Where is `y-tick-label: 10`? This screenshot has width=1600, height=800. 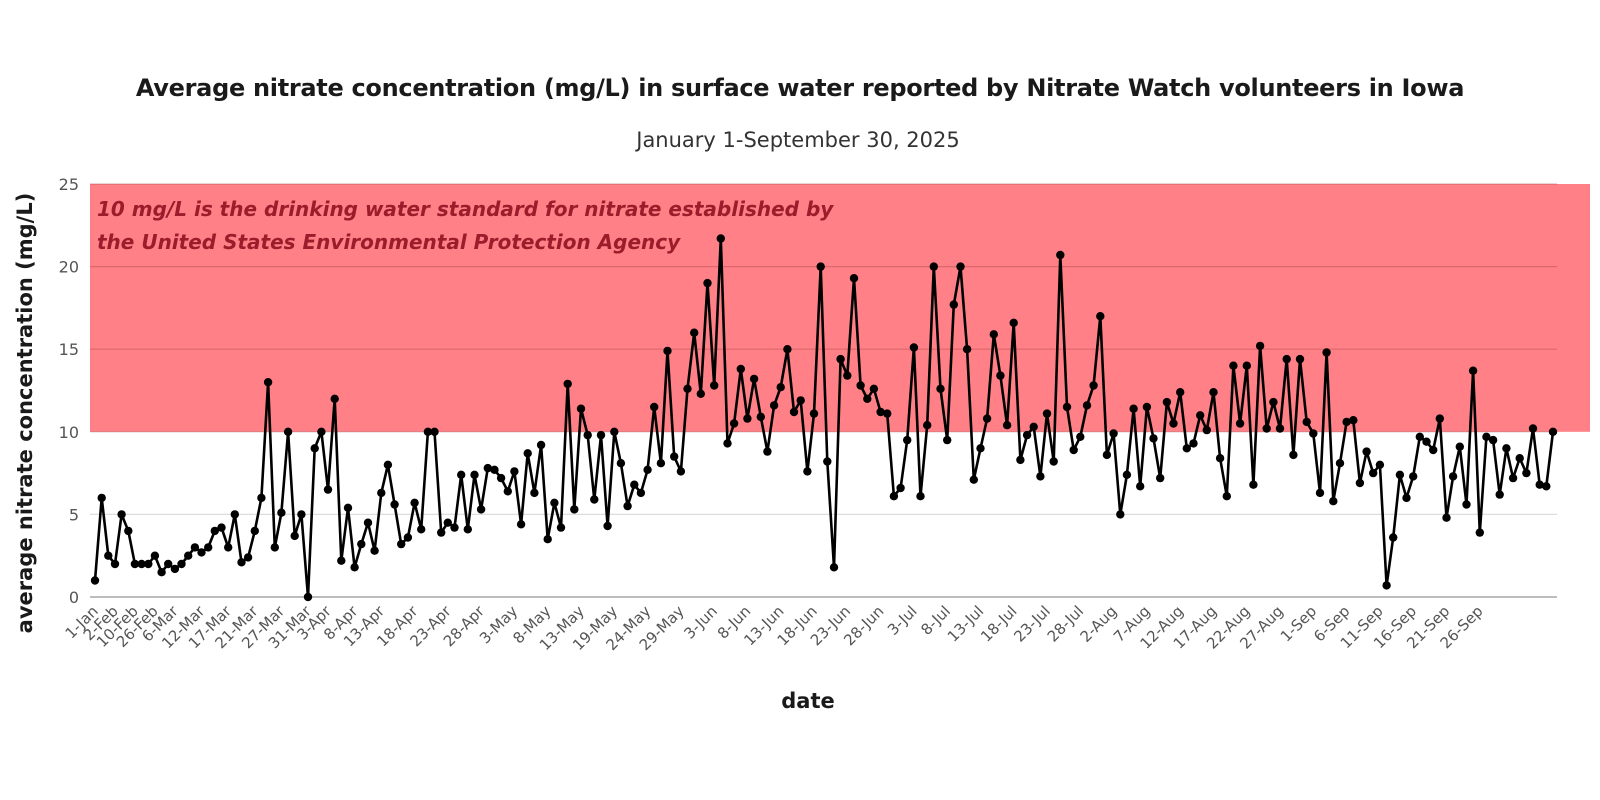
y-tick-label: 10 is located at coordinates (69, 432).